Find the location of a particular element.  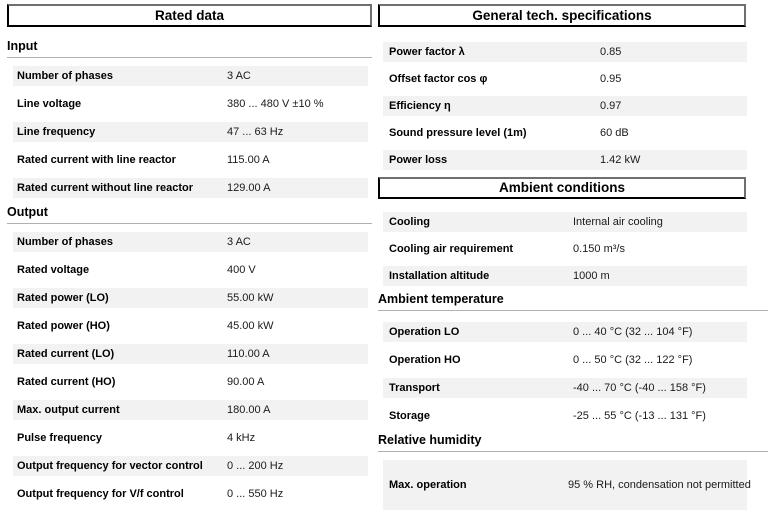

spec-label: Output frequency for V/f control is located at coordinates (100, 494).